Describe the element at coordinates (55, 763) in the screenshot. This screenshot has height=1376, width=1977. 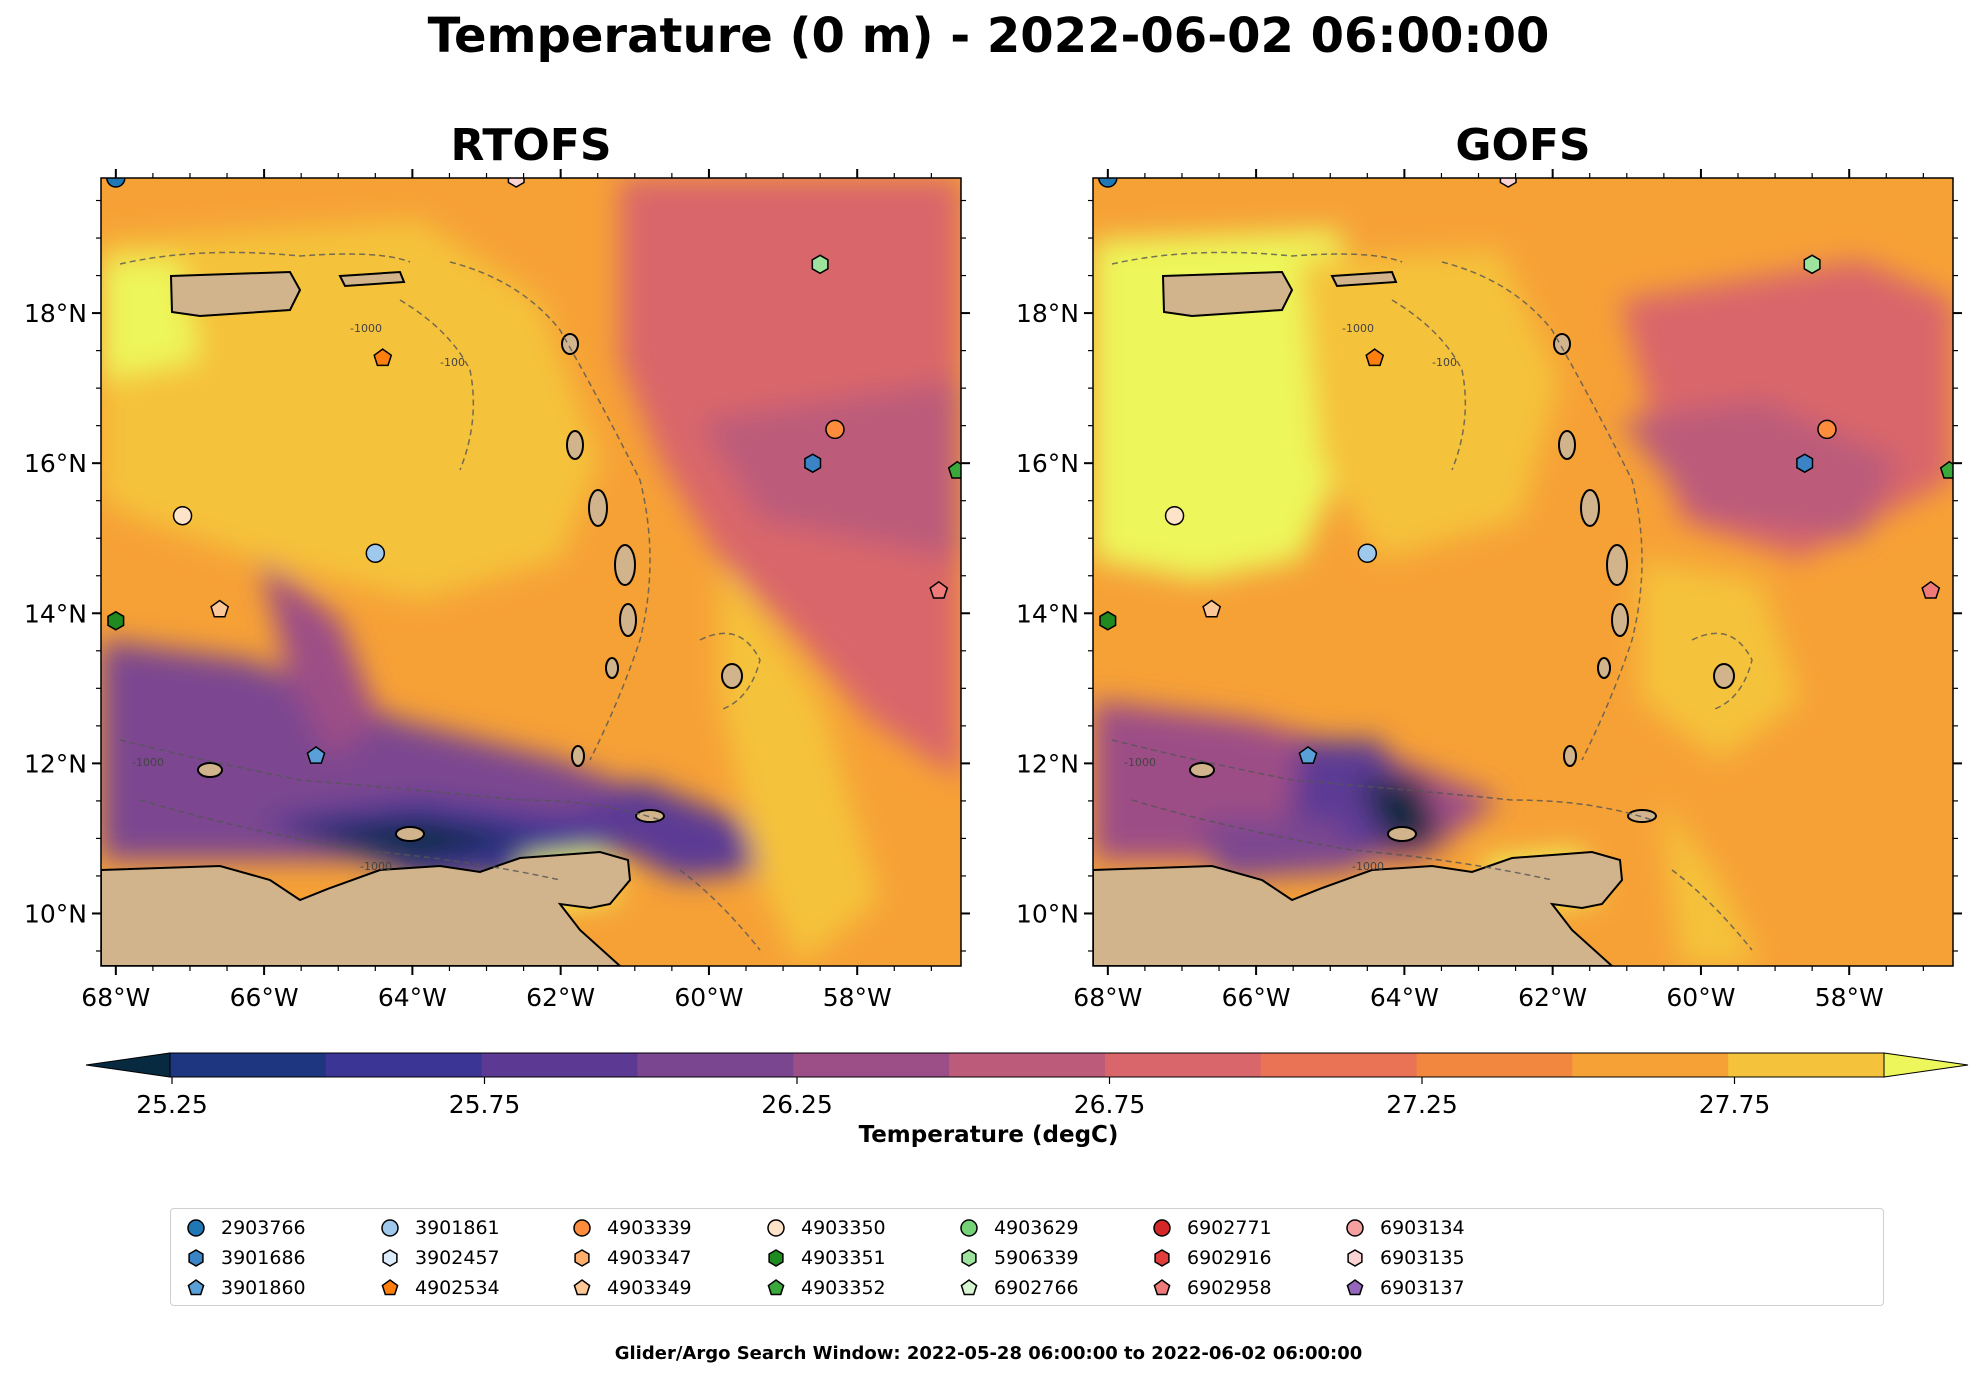
I see `lat-tick-label: 12°N` at that location.